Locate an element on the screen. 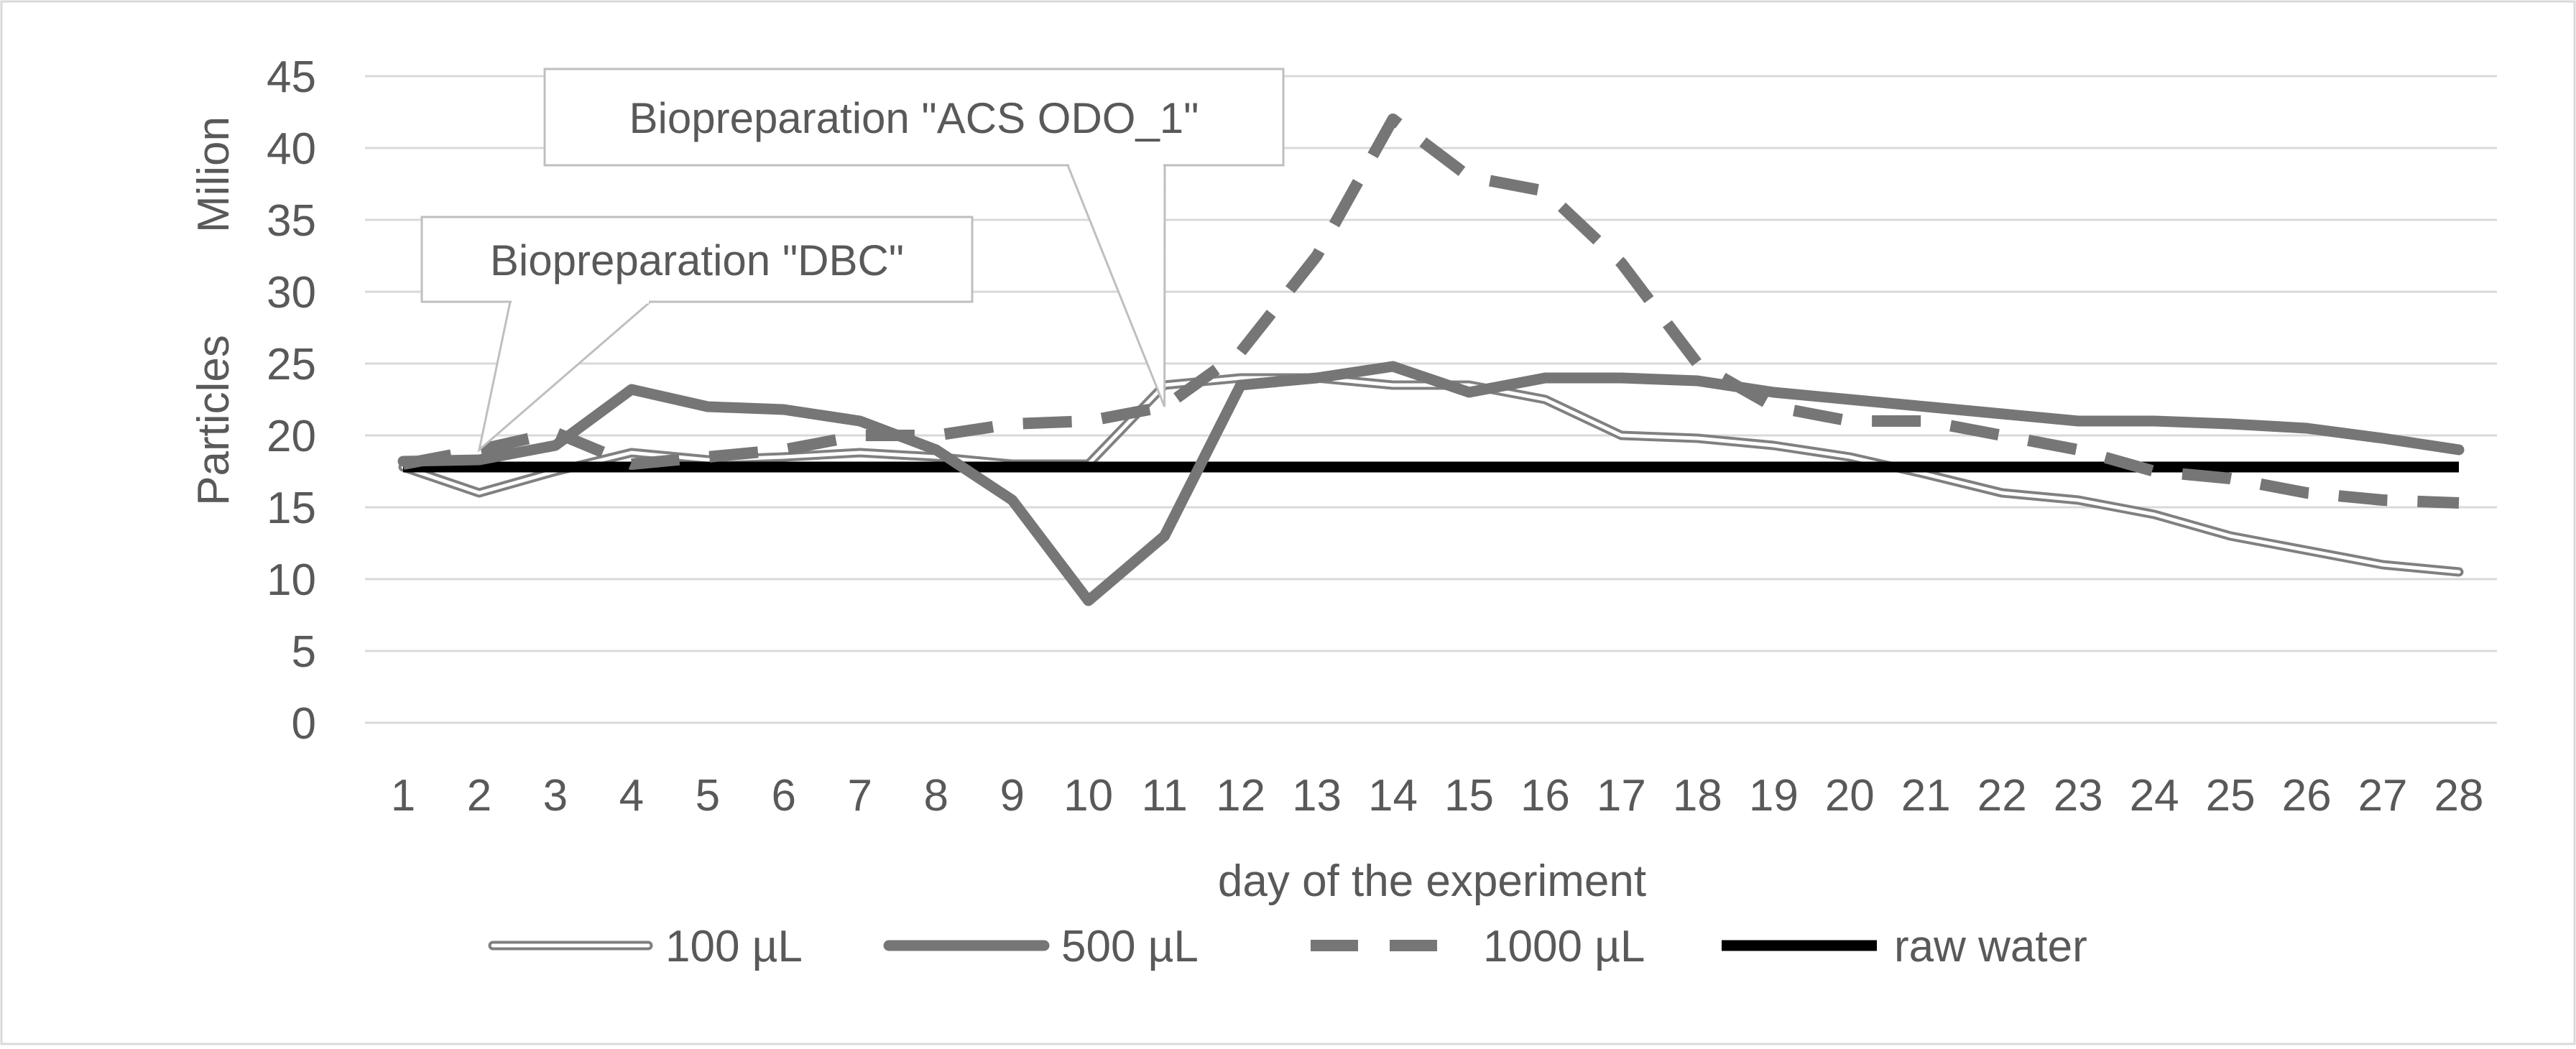 The width and height of the screenshot is (2576, 1049). x-tick-label: 10 is located at coordinates (1088, 796).